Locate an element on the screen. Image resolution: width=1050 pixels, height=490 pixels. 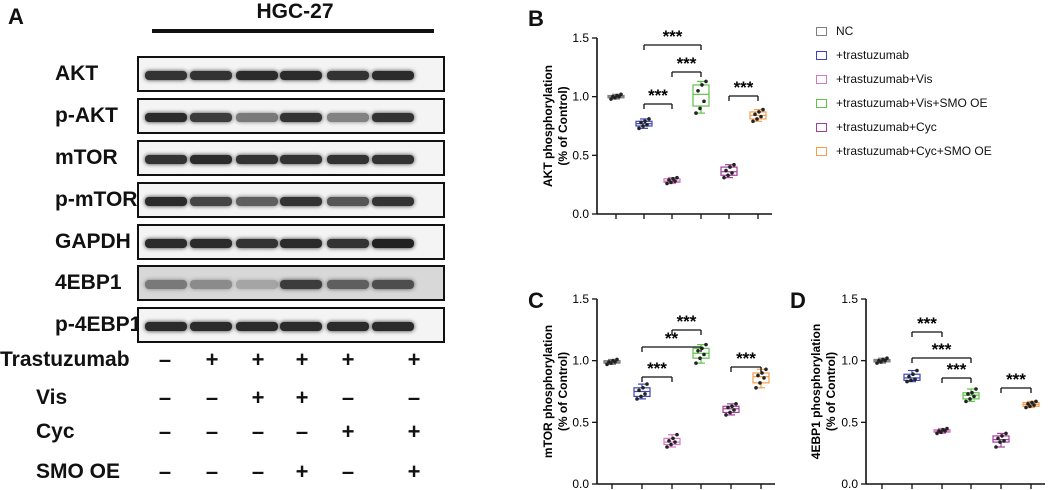
blot-strip-gapdh is located at coordinates (291, 242).